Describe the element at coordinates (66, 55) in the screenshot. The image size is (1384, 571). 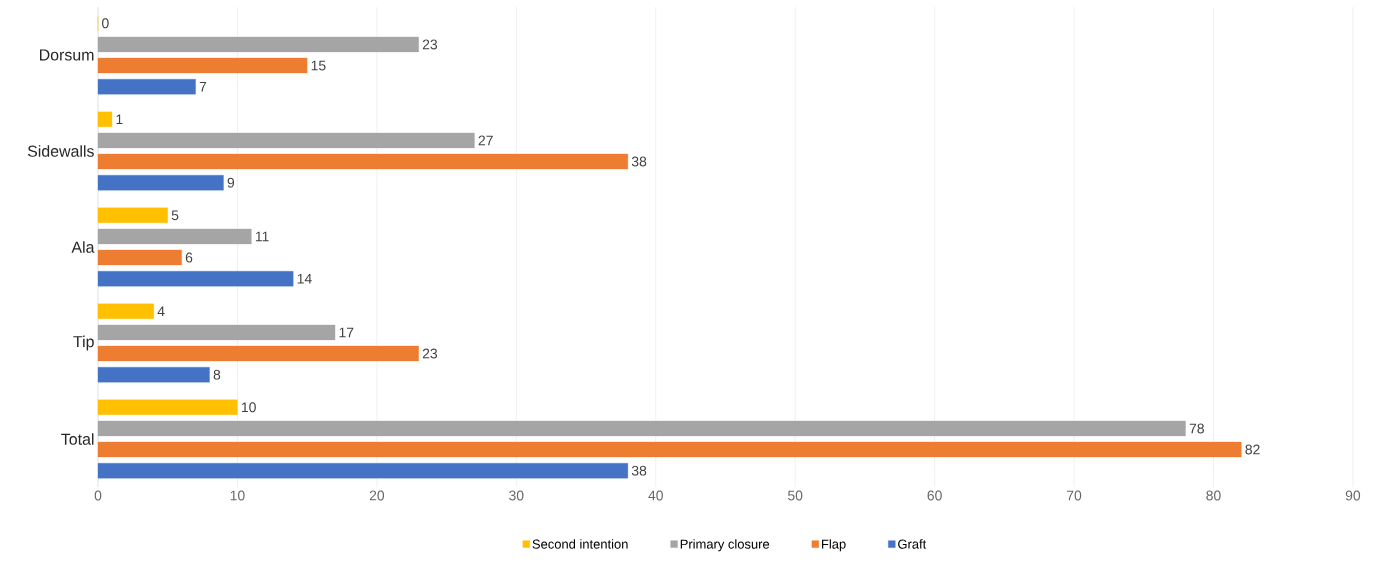
I see `y-tick-label: Dorsum` at that location.